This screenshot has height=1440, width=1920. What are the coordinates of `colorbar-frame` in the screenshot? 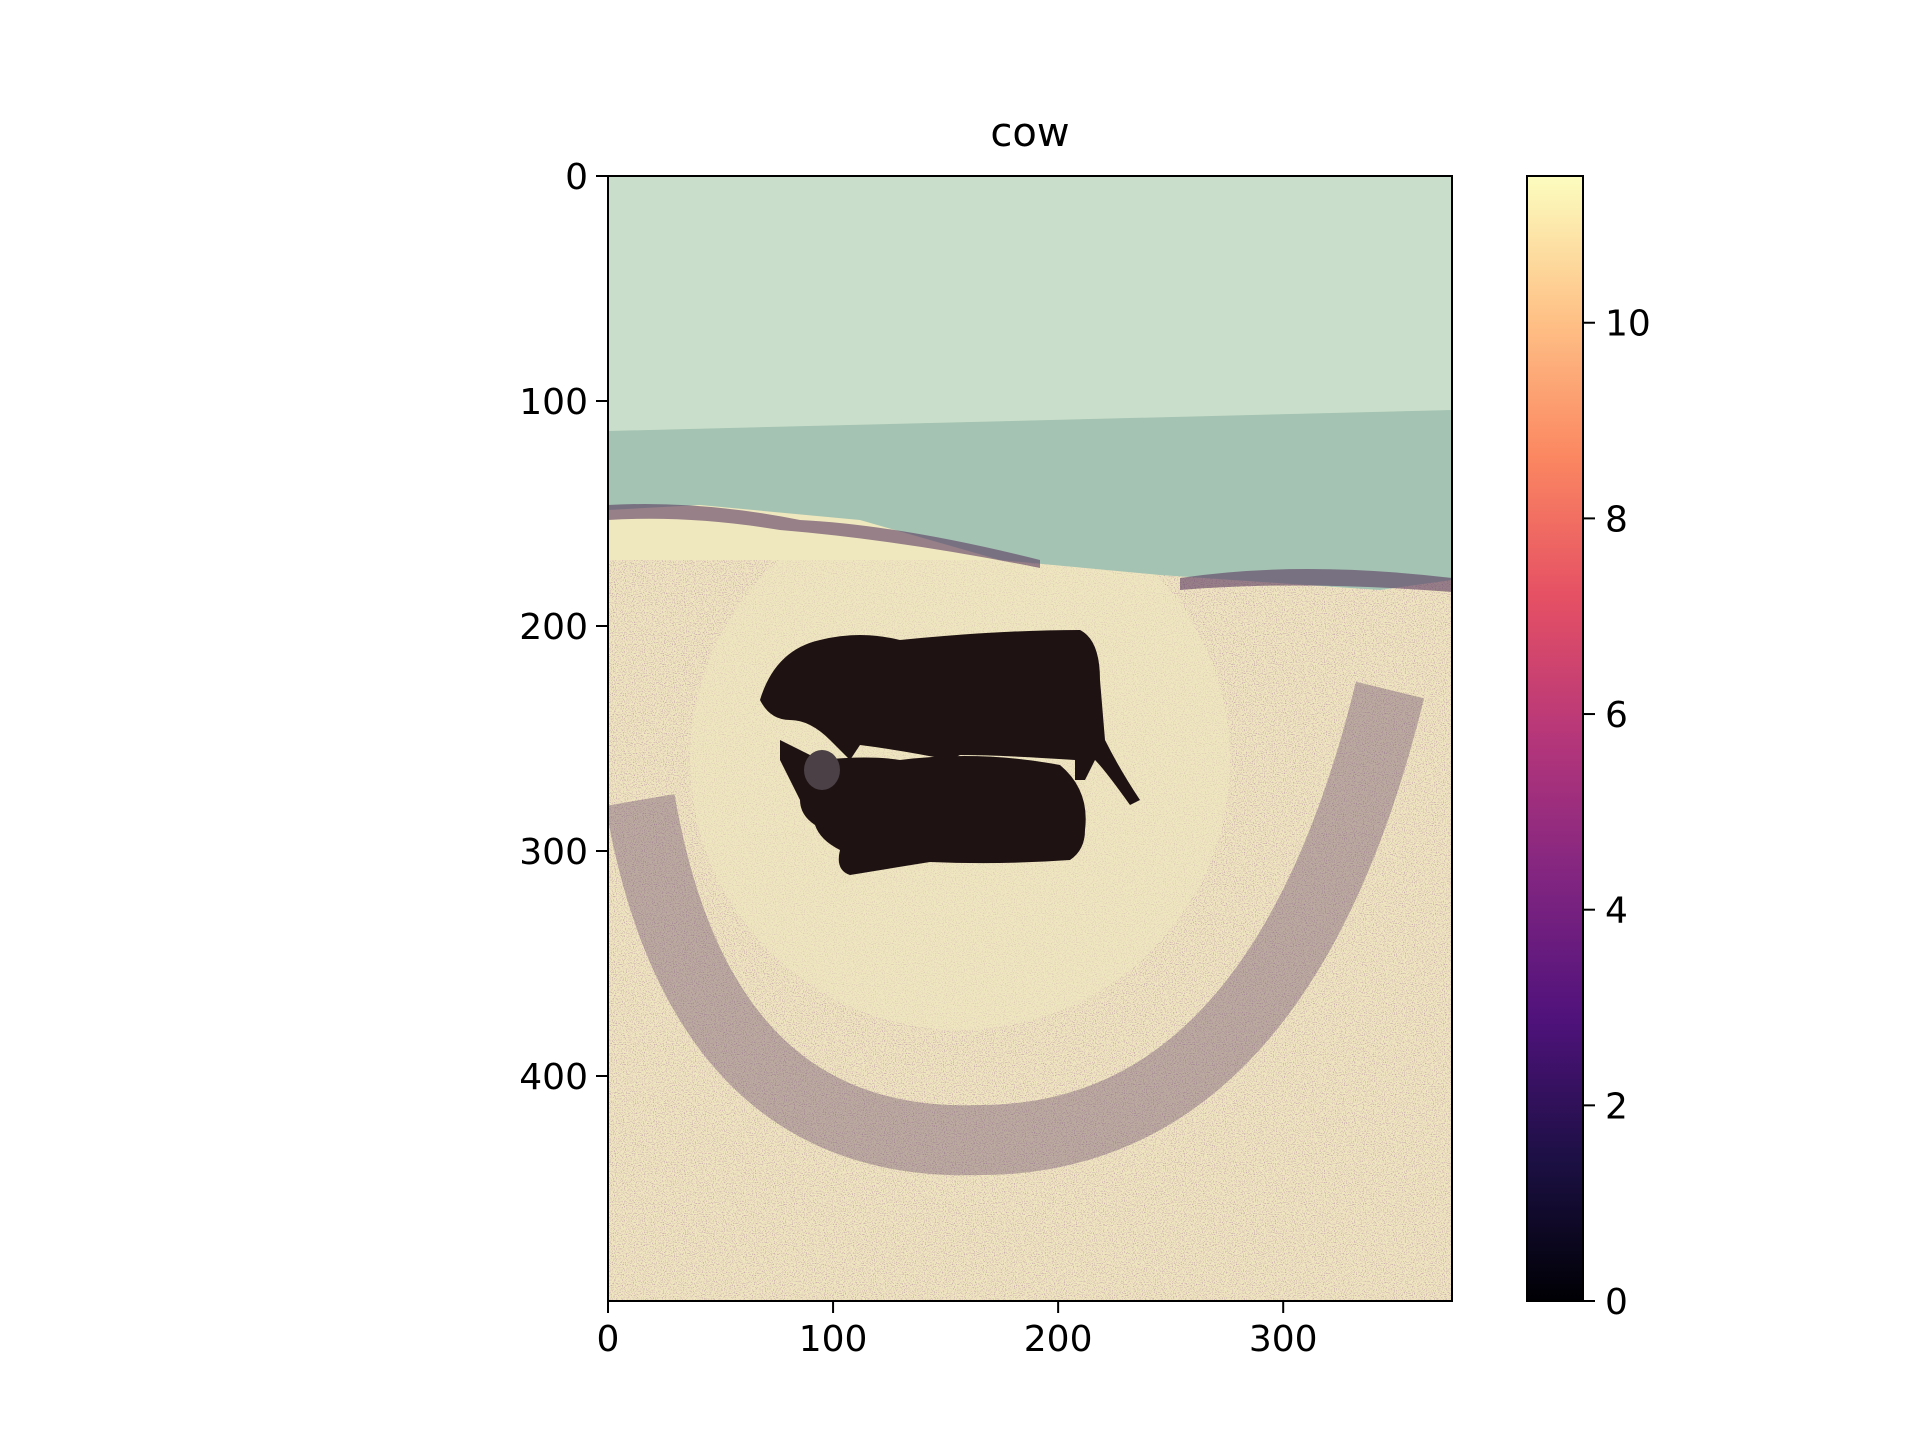 It's located at (1555, 738).